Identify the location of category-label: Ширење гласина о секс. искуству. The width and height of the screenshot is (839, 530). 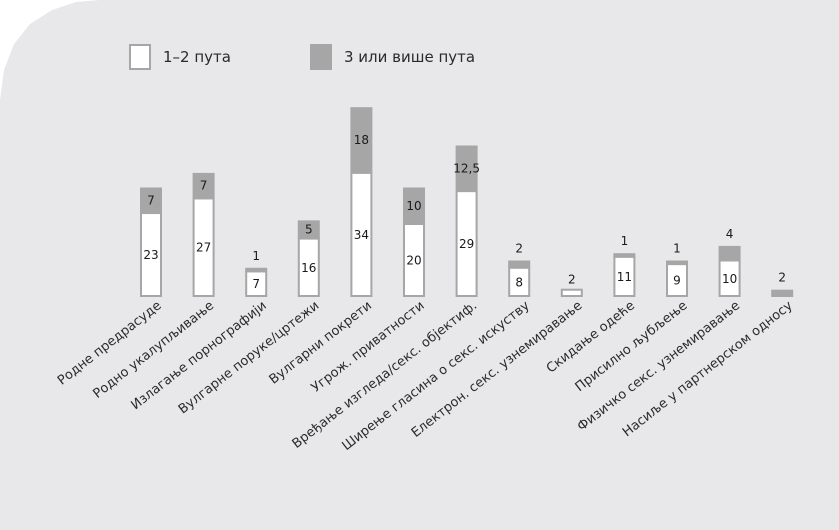
(435, 376).